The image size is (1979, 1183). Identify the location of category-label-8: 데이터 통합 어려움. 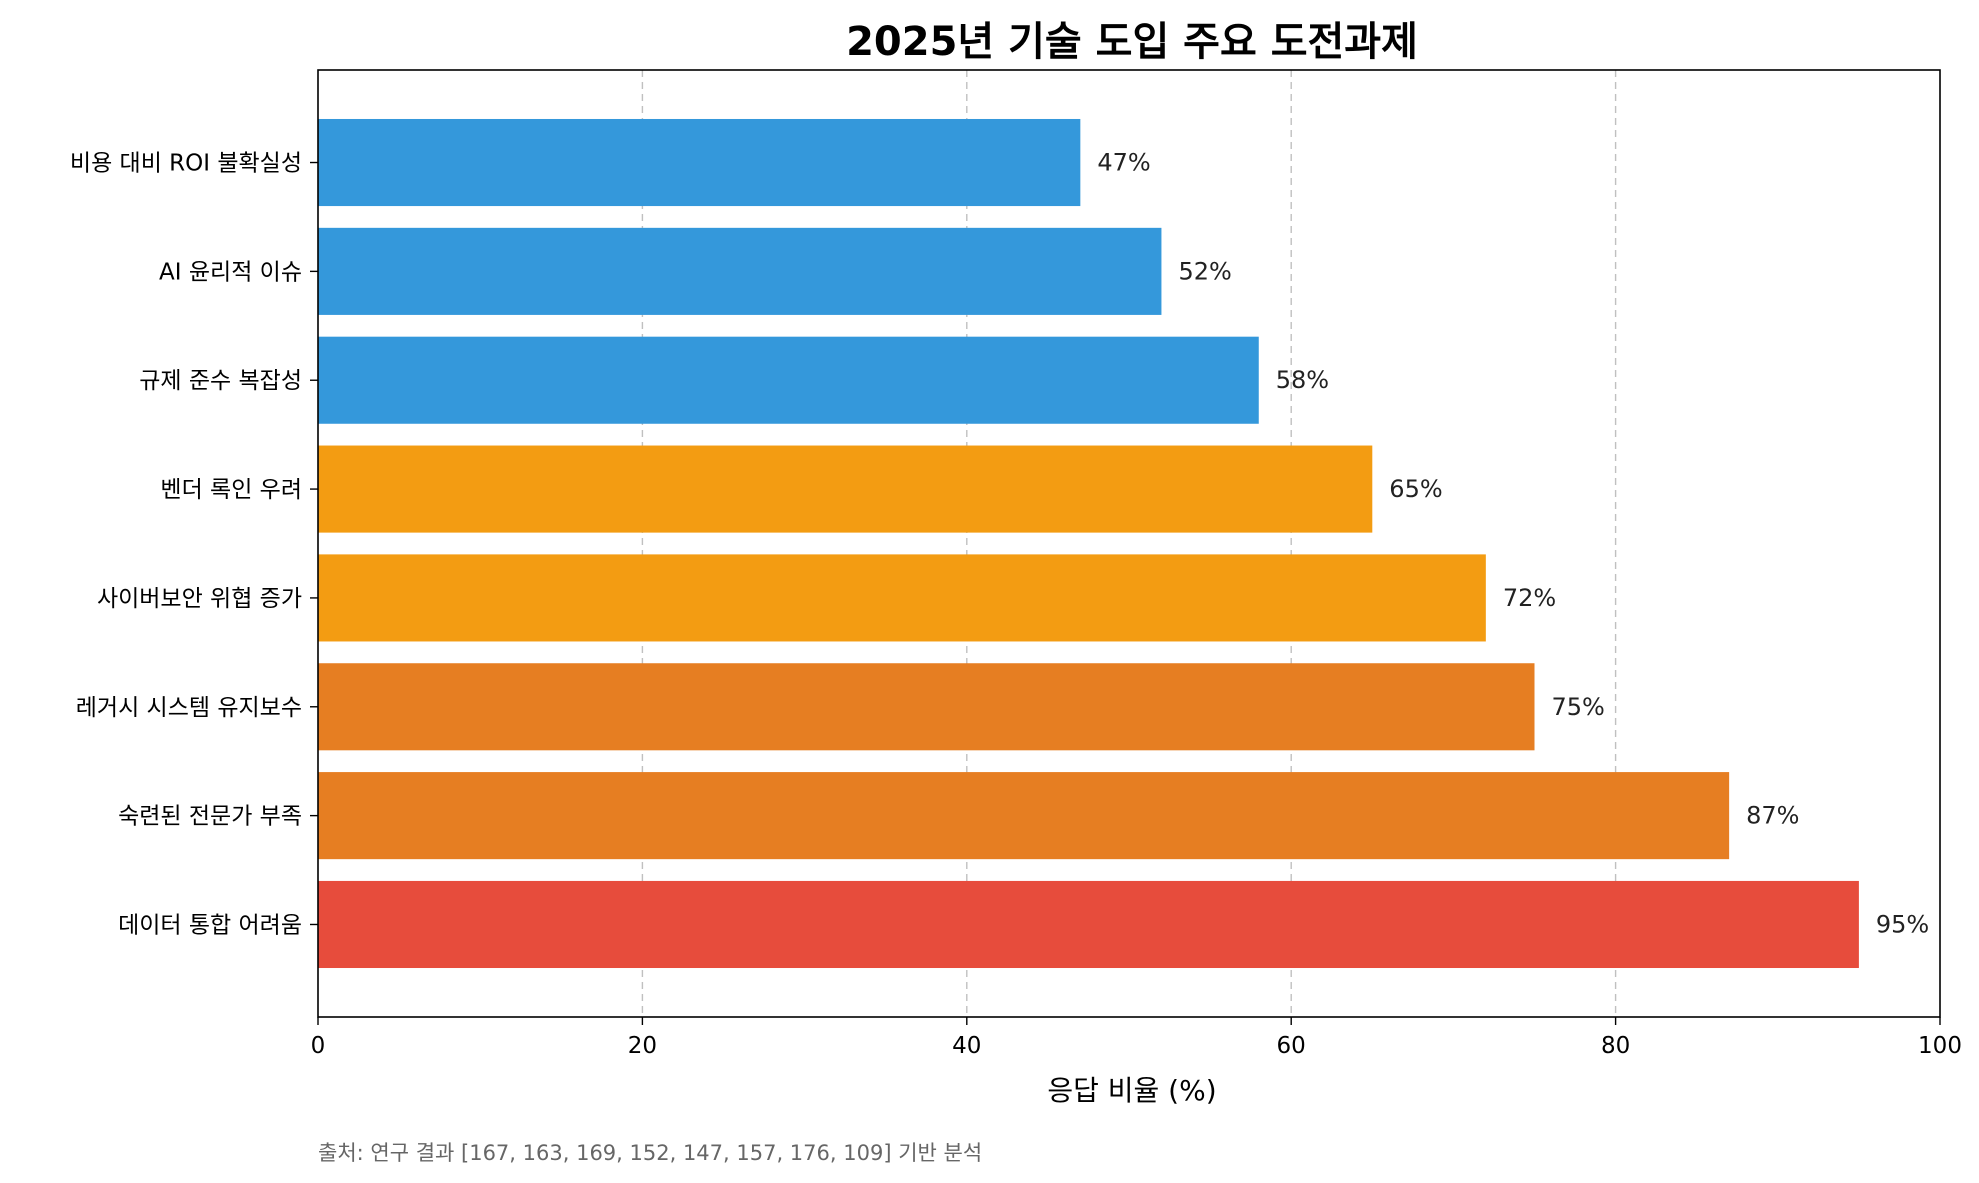
(210, 925).